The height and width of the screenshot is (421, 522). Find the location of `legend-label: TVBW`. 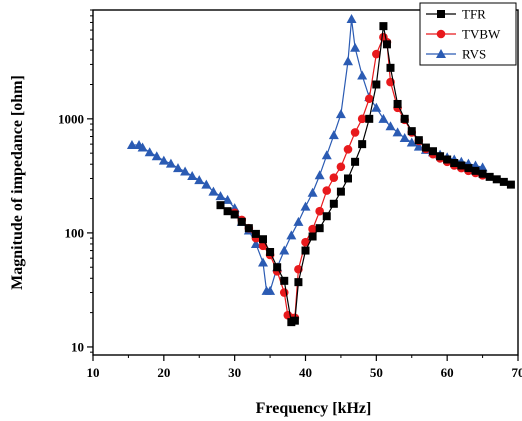

legend-label: TVBW is located at coordinates (481, 34).